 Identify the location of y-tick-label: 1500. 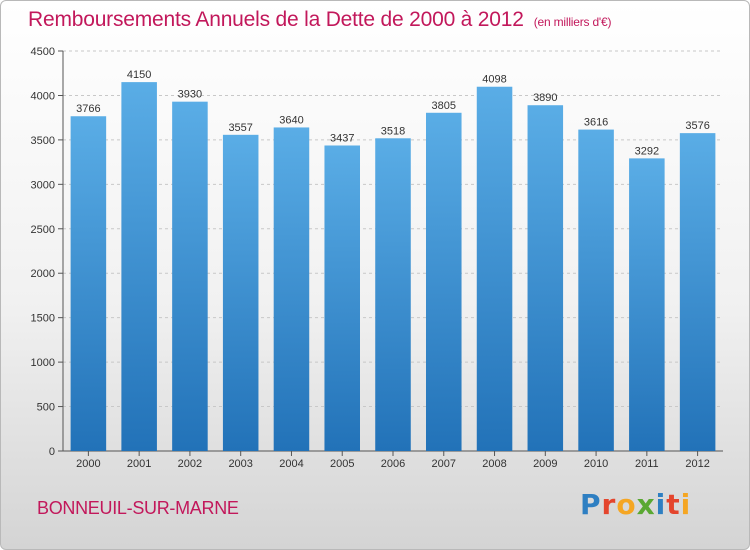
(43, 319).